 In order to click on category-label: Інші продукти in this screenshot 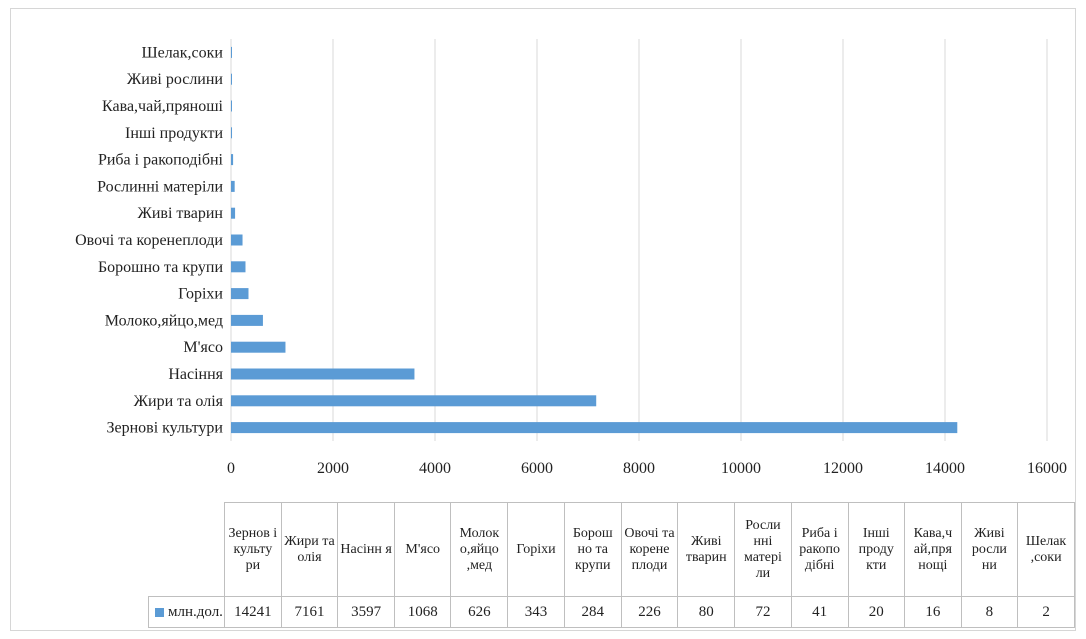, I will do `click(174, 133)`.